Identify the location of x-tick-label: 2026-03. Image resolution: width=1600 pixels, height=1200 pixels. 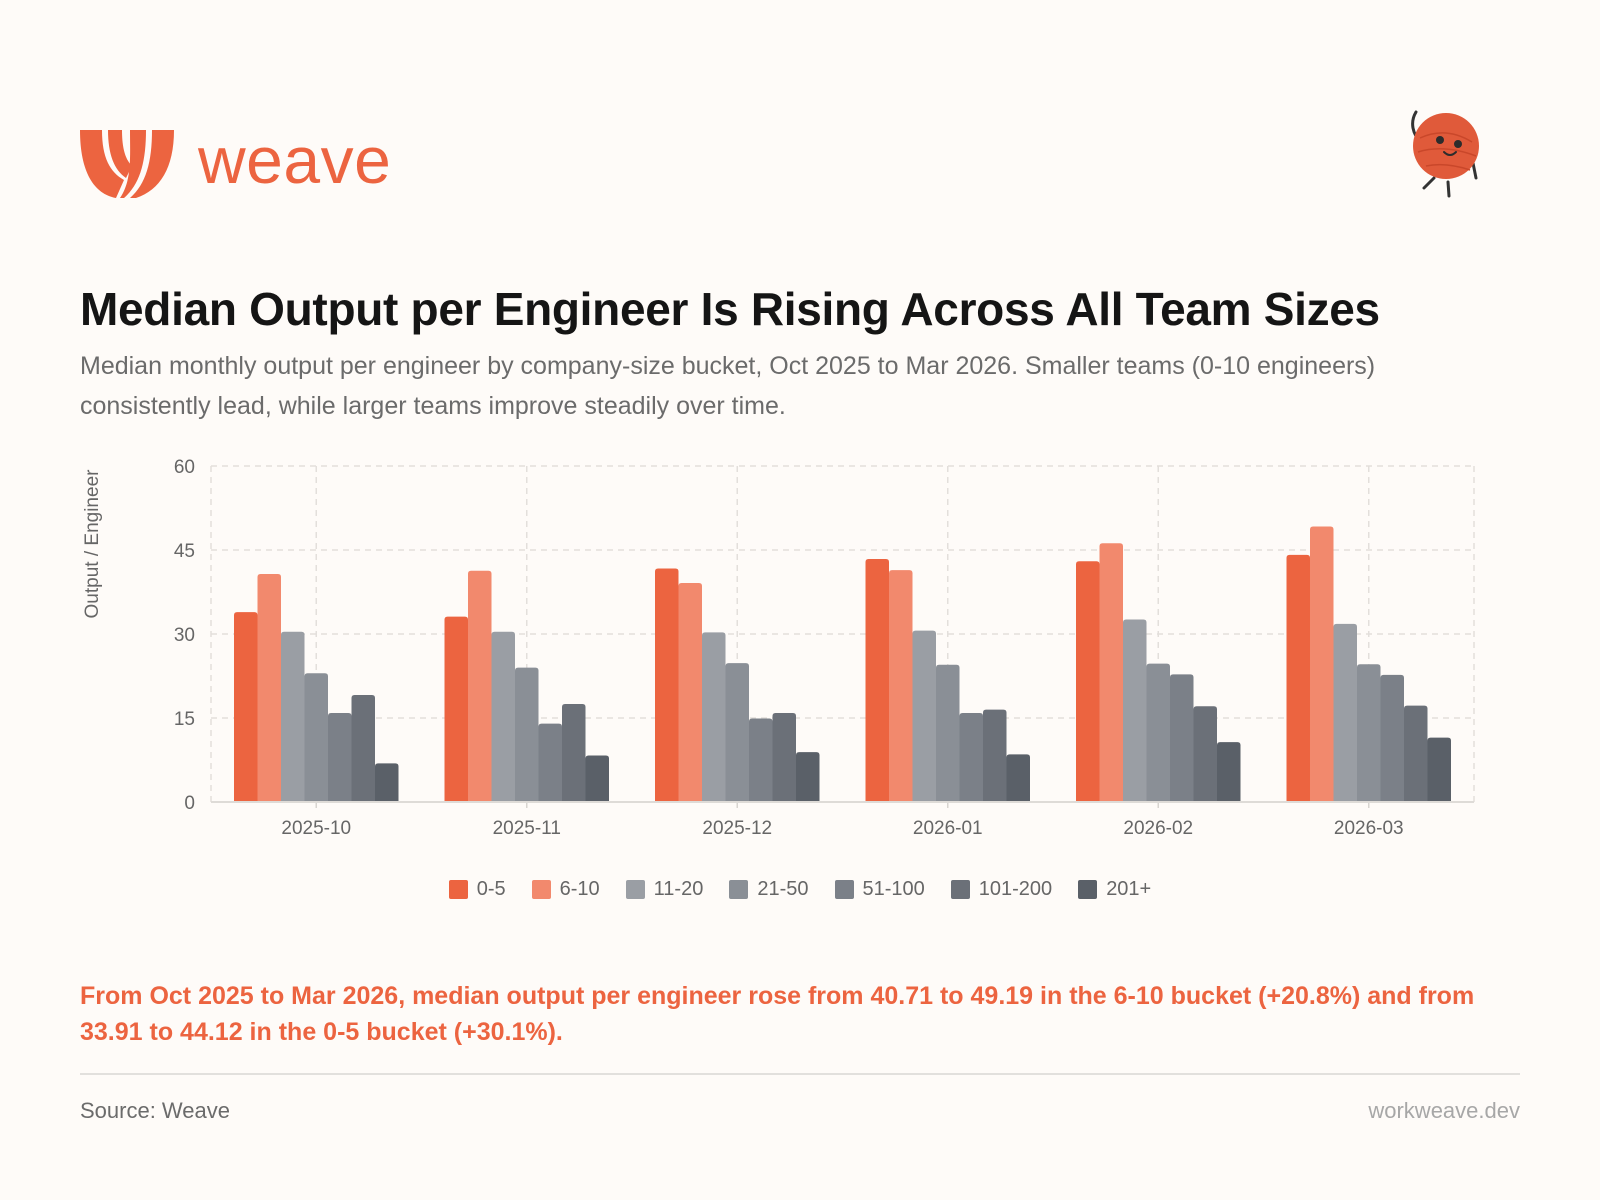
(1369, 828).